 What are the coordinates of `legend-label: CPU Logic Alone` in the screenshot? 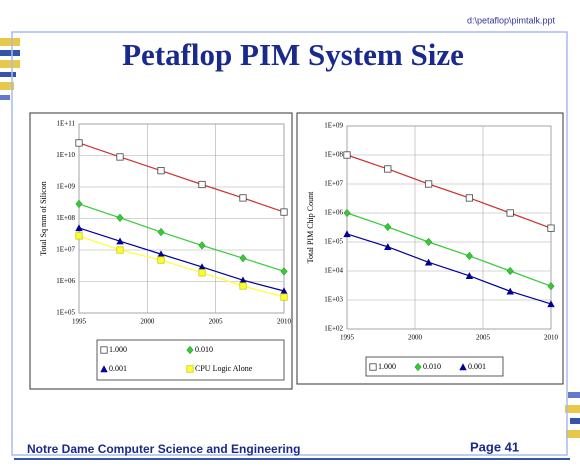 It's located at (224, 368).